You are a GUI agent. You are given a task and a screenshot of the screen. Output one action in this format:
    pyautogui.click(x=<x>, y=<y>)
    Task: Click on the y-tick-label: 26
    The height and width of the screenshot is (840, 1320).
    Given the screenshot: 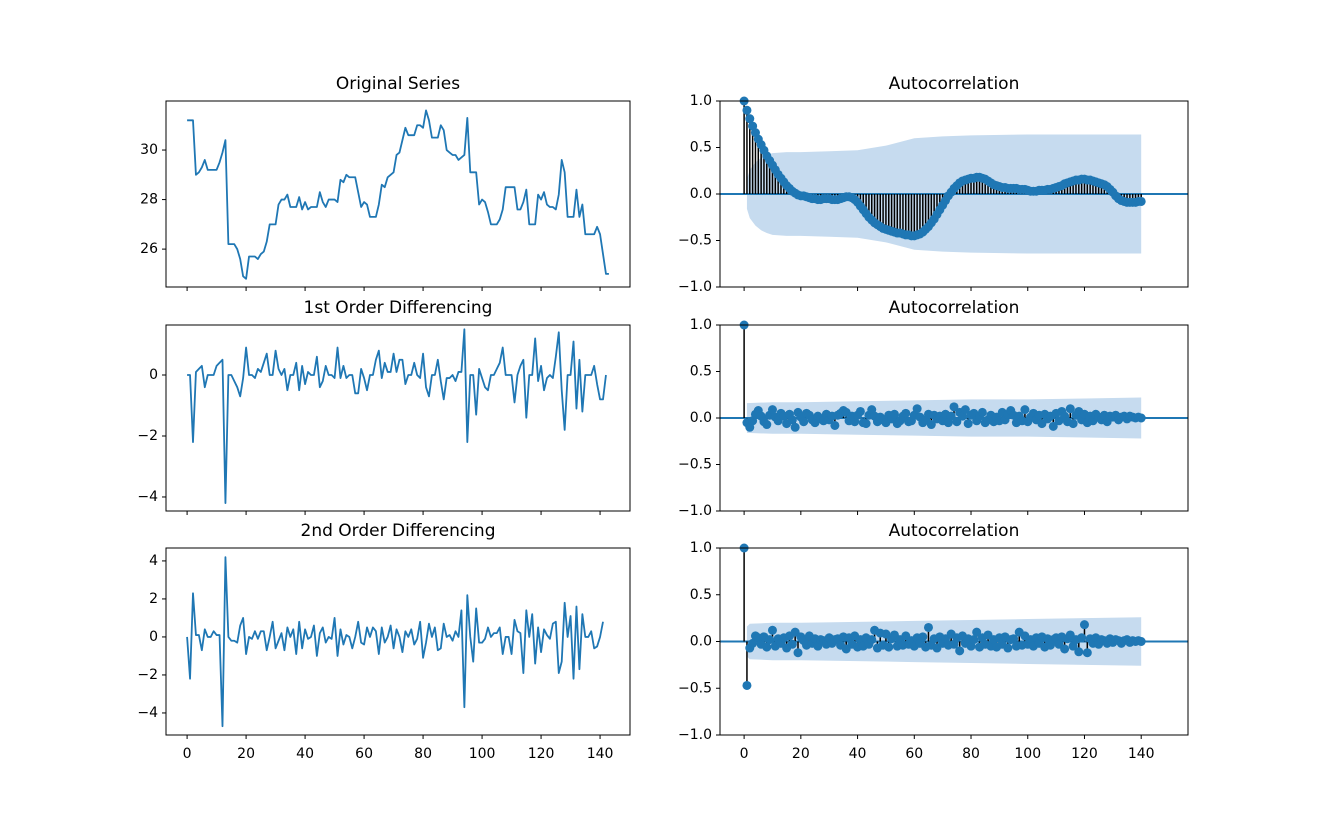 What is the action you would take?
    pyautogui.click(x=149, y=249)
    